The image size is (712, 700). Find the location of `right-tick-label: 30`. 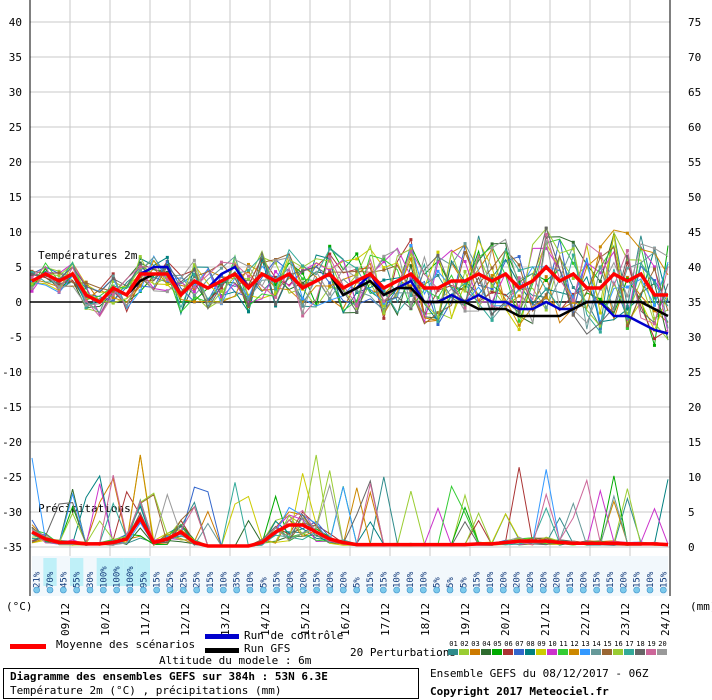

right-tick-label: 30 is located at coordinates (694, 337).